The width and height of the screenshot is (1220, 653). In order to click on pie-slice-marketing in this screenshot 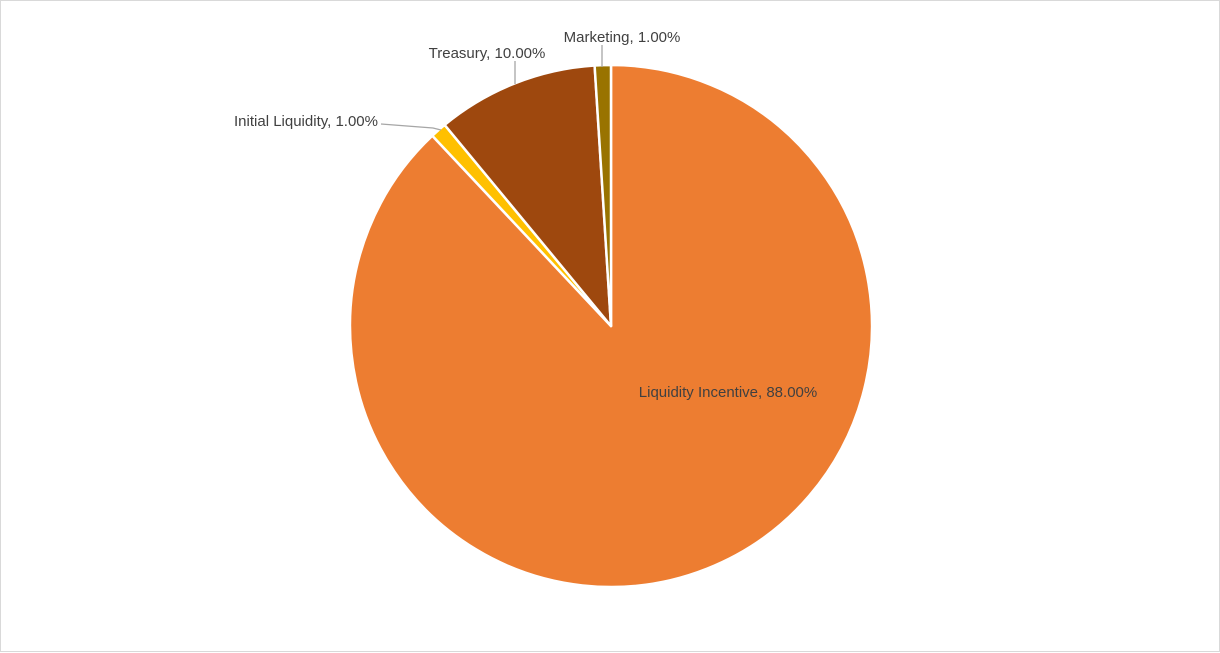, I will do `click(603, 195)`.